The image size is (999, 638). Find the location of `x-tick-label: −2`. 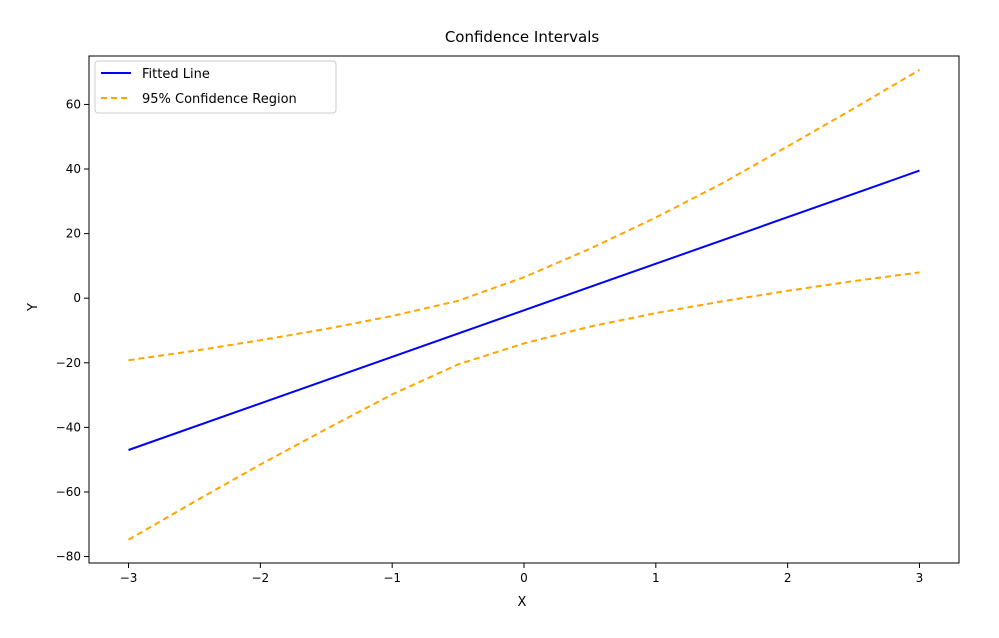

x-tick-label: −2 is located at coordinates (261, 578).